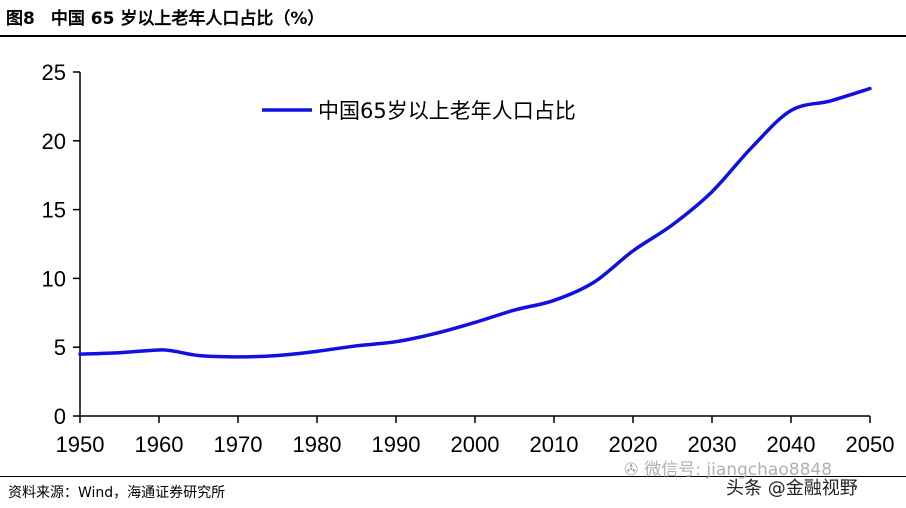 The image size is (906, 508). What do you see at coordinates (475, 444) in the screenshot?
I see `x-tick-label: 2000` at bounding box center [475, 444].